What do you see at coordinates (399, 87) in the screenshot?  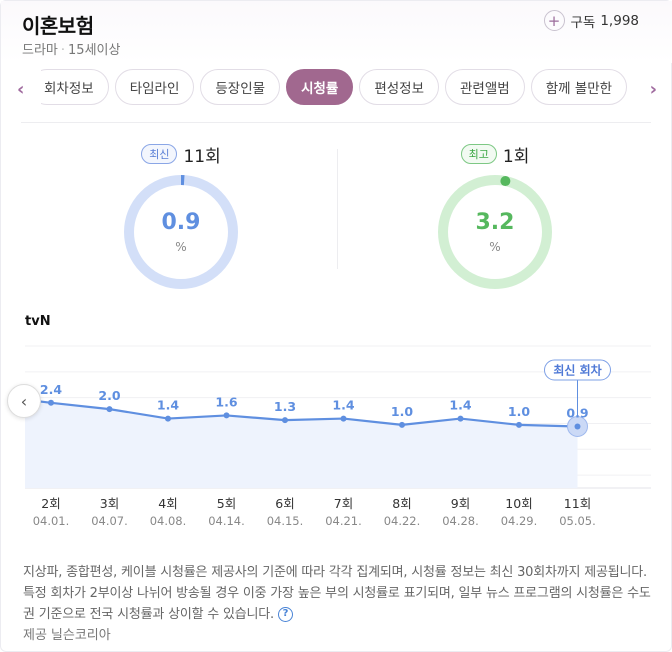 I see `tab-4: 편성정보` at bounding box center [399, 87].